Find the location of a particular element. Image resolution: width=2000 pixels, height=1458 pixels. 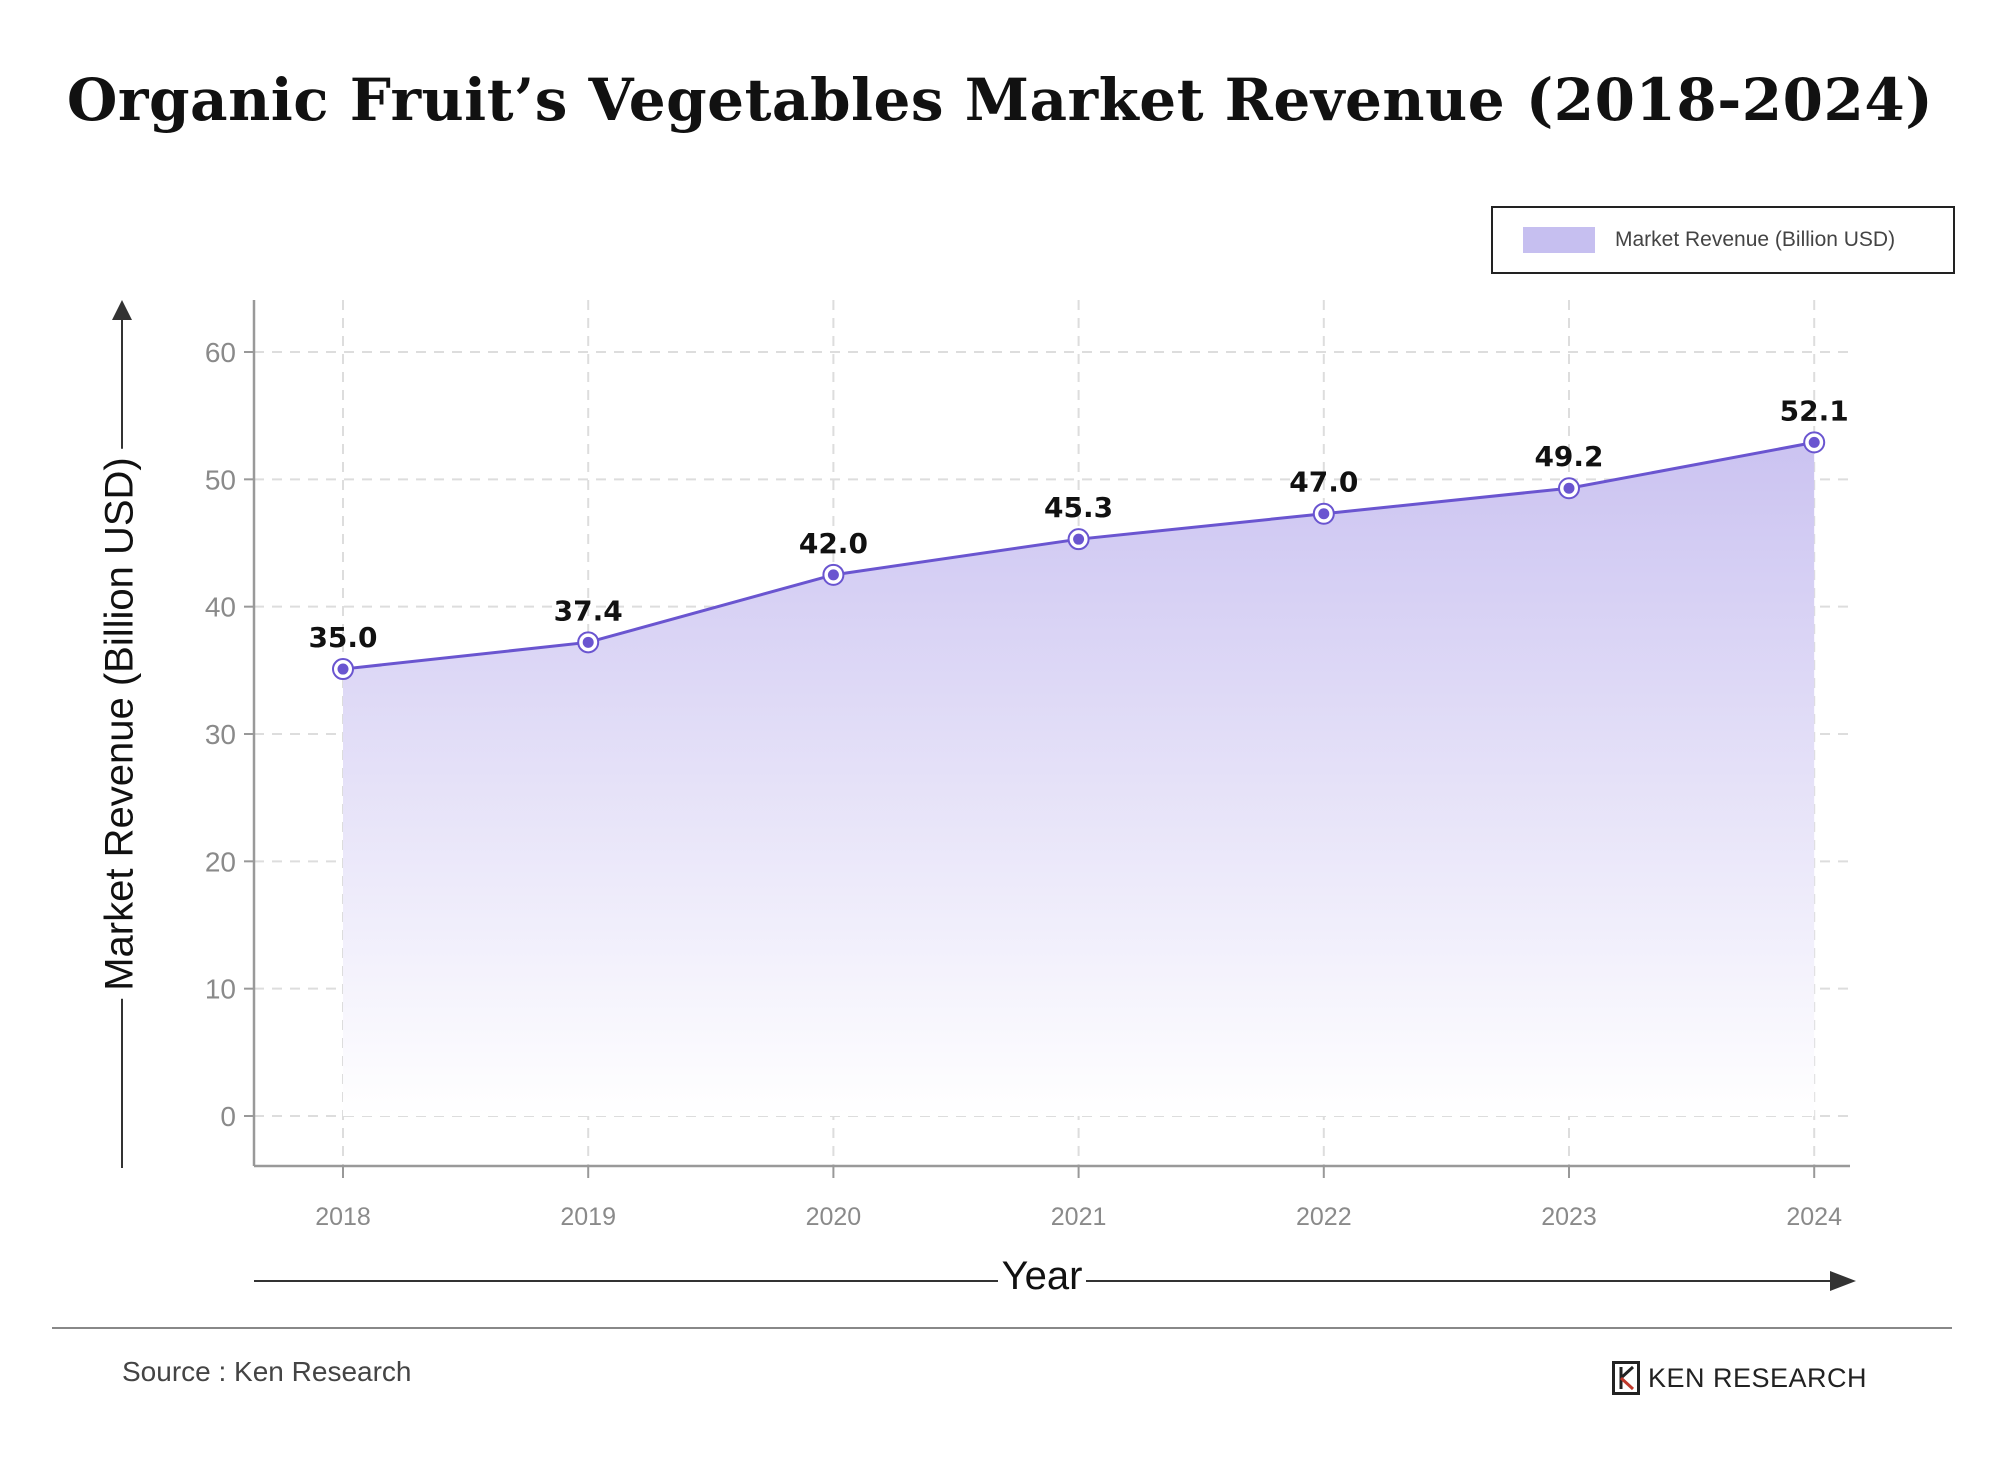

y-tick-label: 40 is located at coordinates (220, 607).